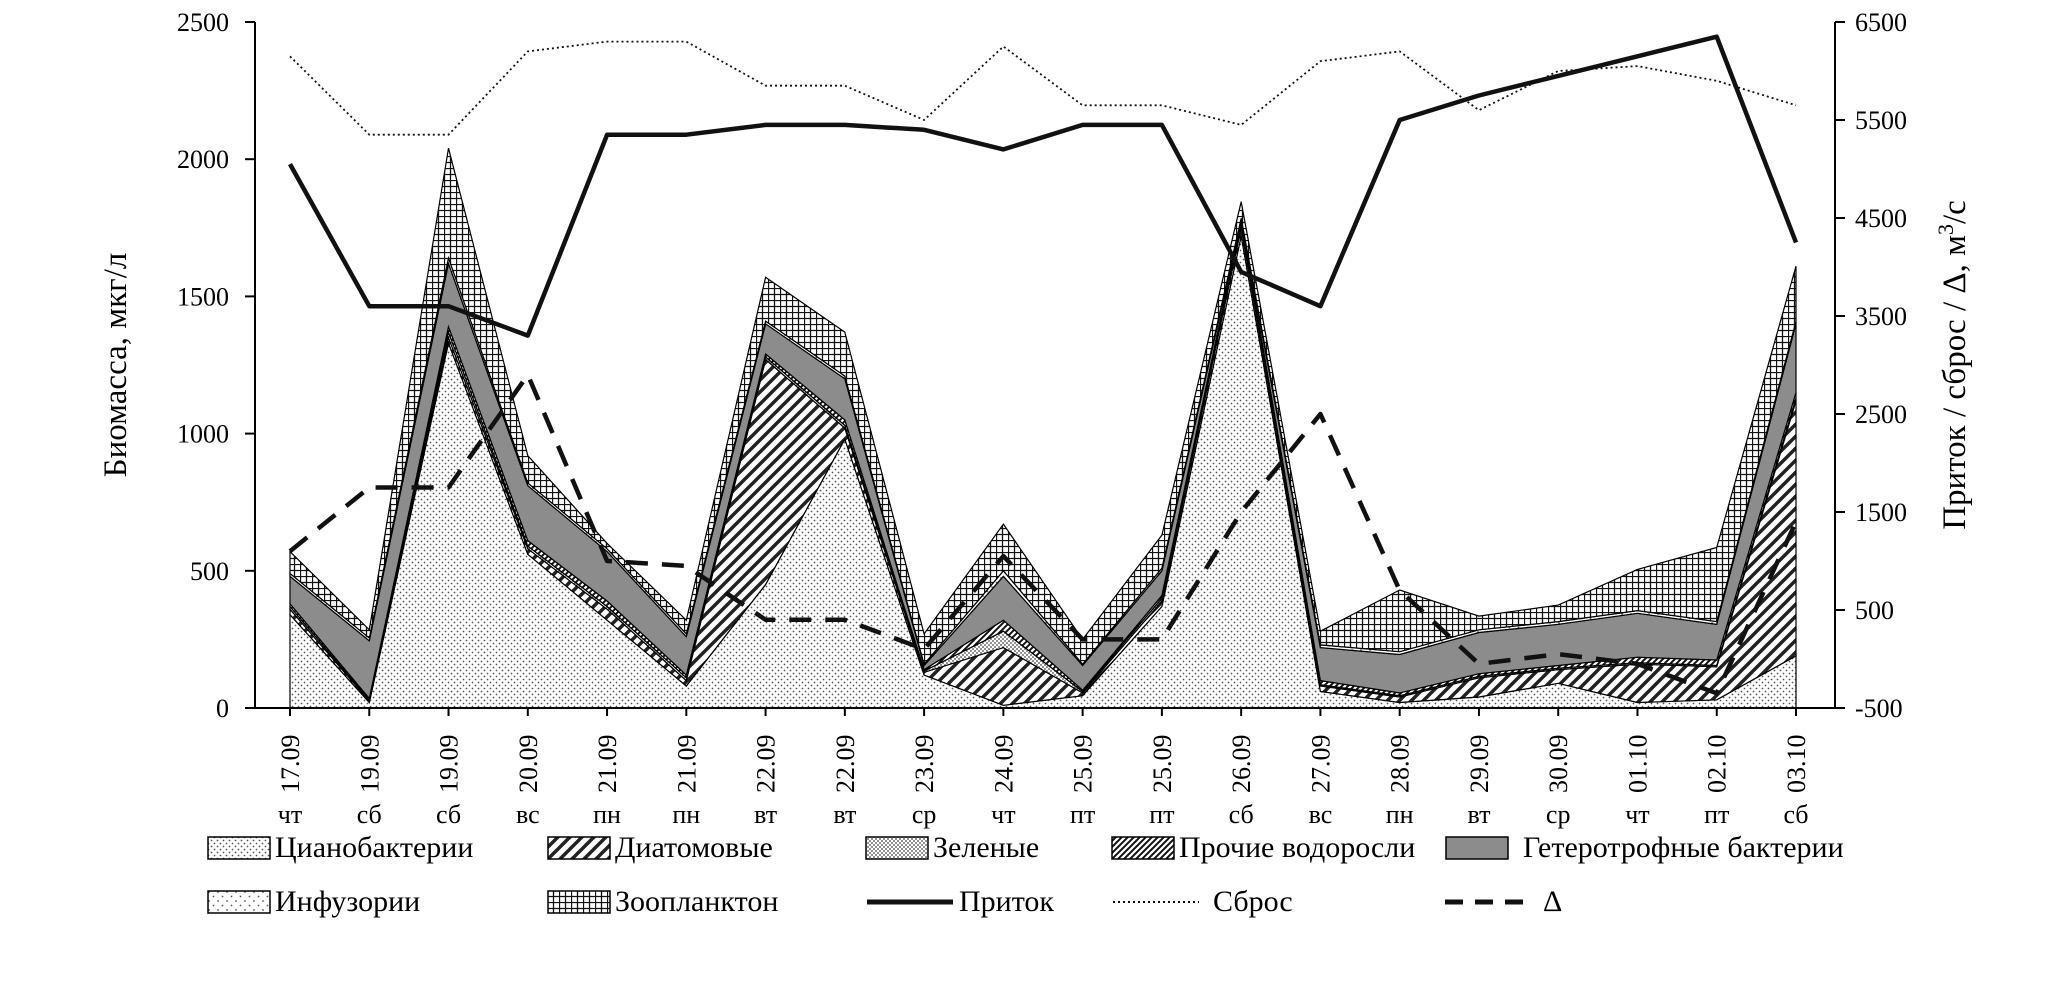  What do you see at coordinates (1717, 764) in the screenshot?
I see `x-tick-date: 02.10` at bounding box center [1717, 764].